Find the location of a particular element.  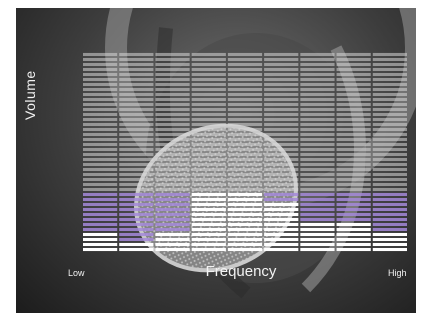

x-high-label: High is located at coordinates (397, 273).